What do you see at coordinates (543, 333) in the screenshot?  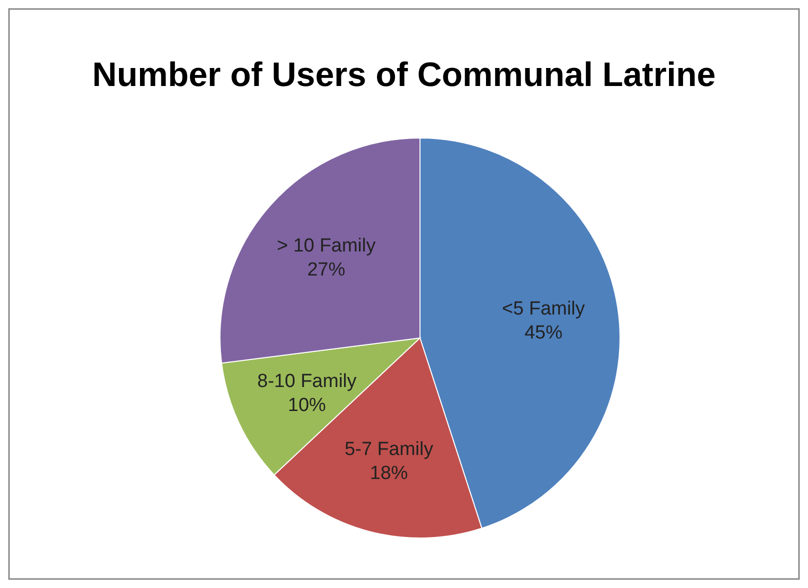 I see `data-label: 45%` at bounding box center [543, 333].